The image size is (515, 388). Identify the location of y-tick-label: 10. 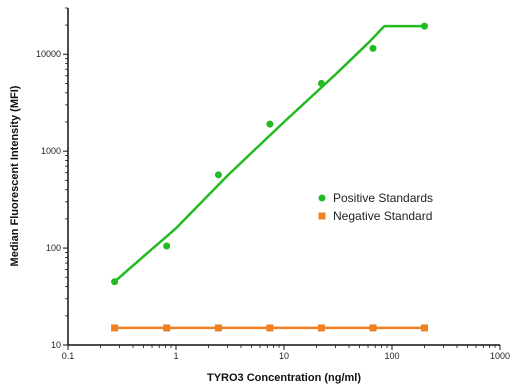
(56, 345).